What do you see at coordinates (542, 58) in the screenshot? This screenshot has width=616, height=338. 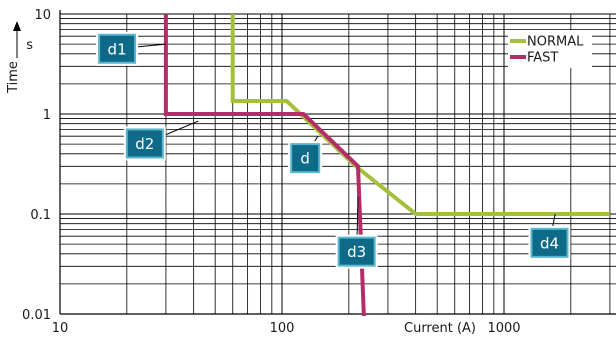 I see `legend-label-fast: FAST` at bounding box center [542, 58].